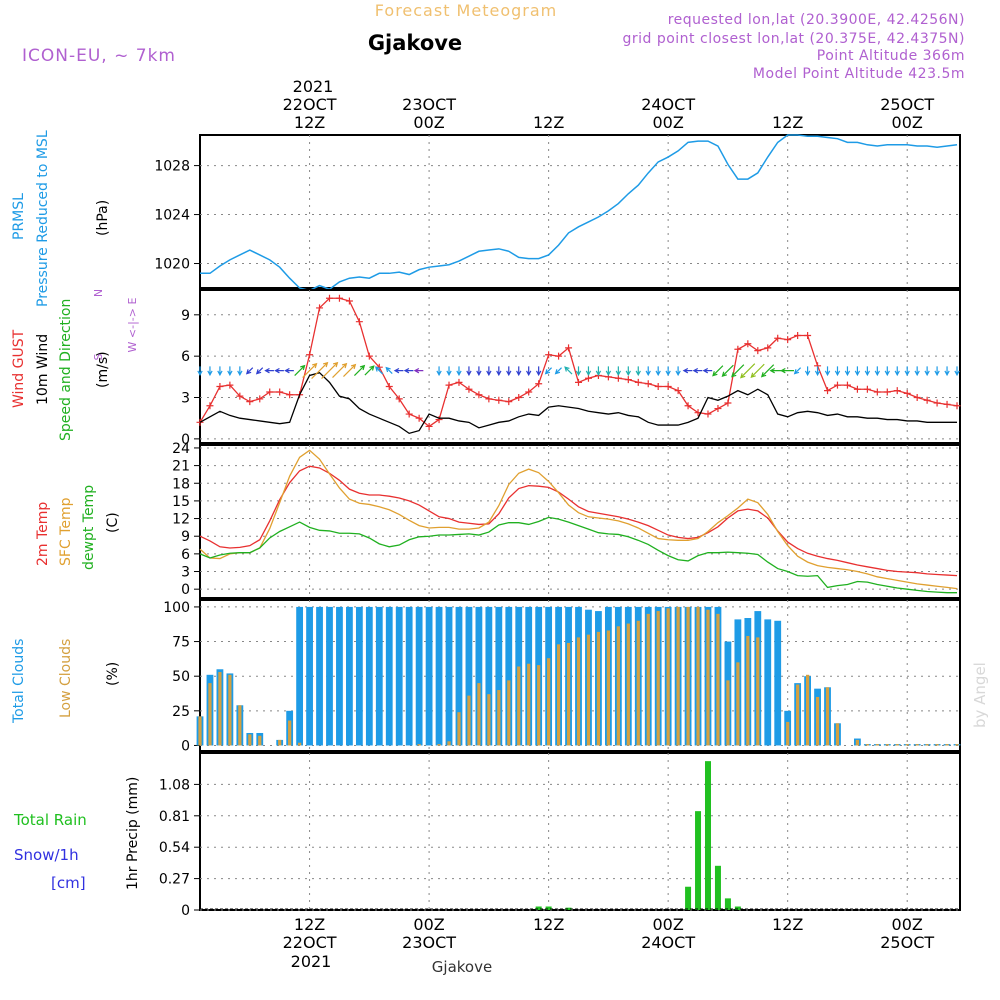  Describe the element at coordinates (181, 484) in the screenshot. I see `y-tick-label: 18` at that location.